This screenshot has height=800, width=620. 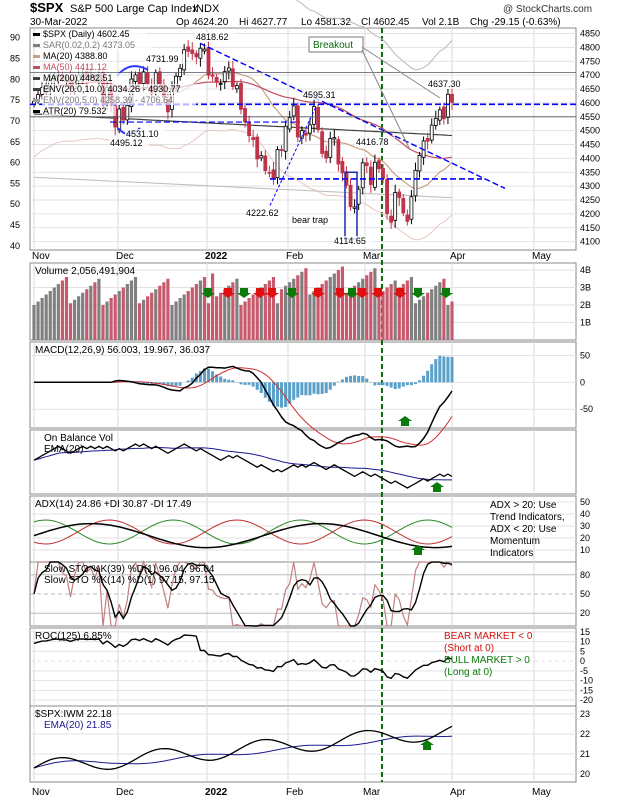 What do you see at coordinates (243, 532) in the screenshot?
I see `minus-di-line` at bounding box center [243, 532].